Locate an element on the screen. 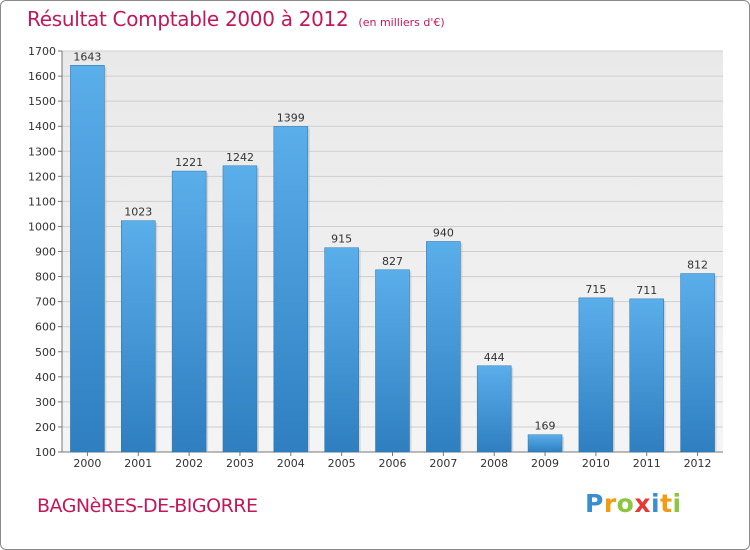  y-tick-label: 1500 is located at coordinates (42, 101).